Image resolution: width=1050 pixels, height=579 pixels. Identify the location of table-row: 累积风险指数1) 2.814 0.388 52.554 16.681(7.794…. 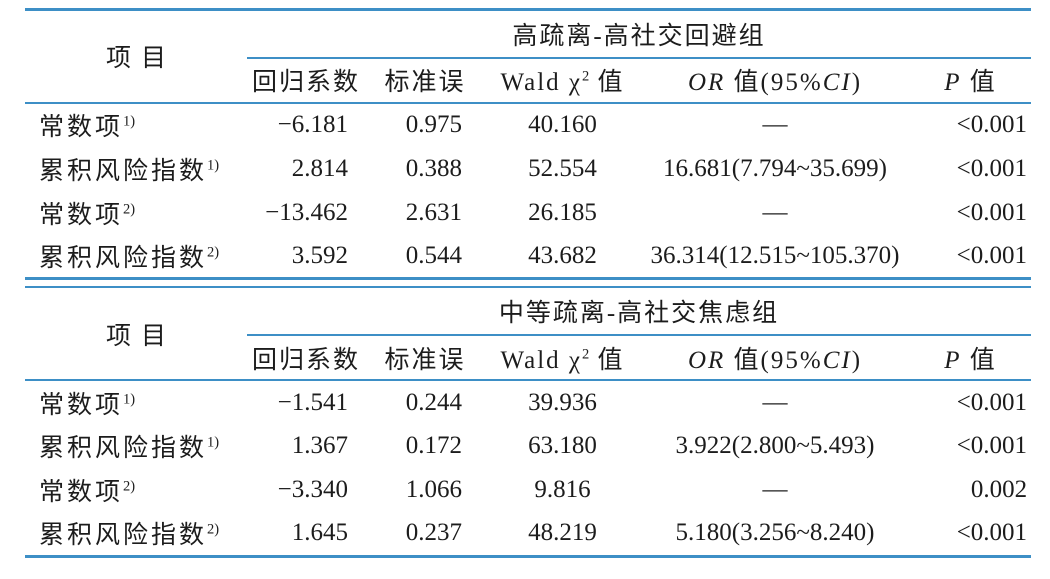
(528, 169).